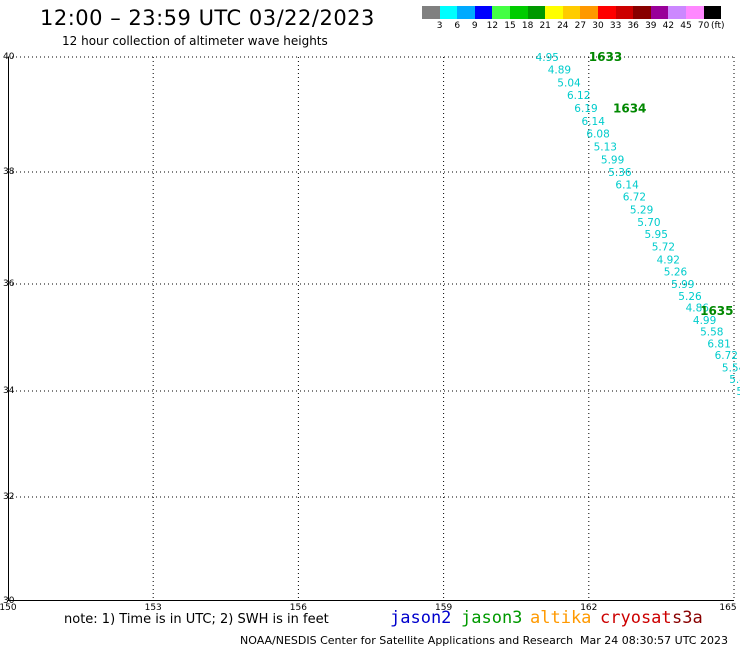 The image size is (740, 650). What do you see at coordinates (547, 58) in the screenshot?
I see `swh-value-label: 4.95` at bounding box center [547, 58].